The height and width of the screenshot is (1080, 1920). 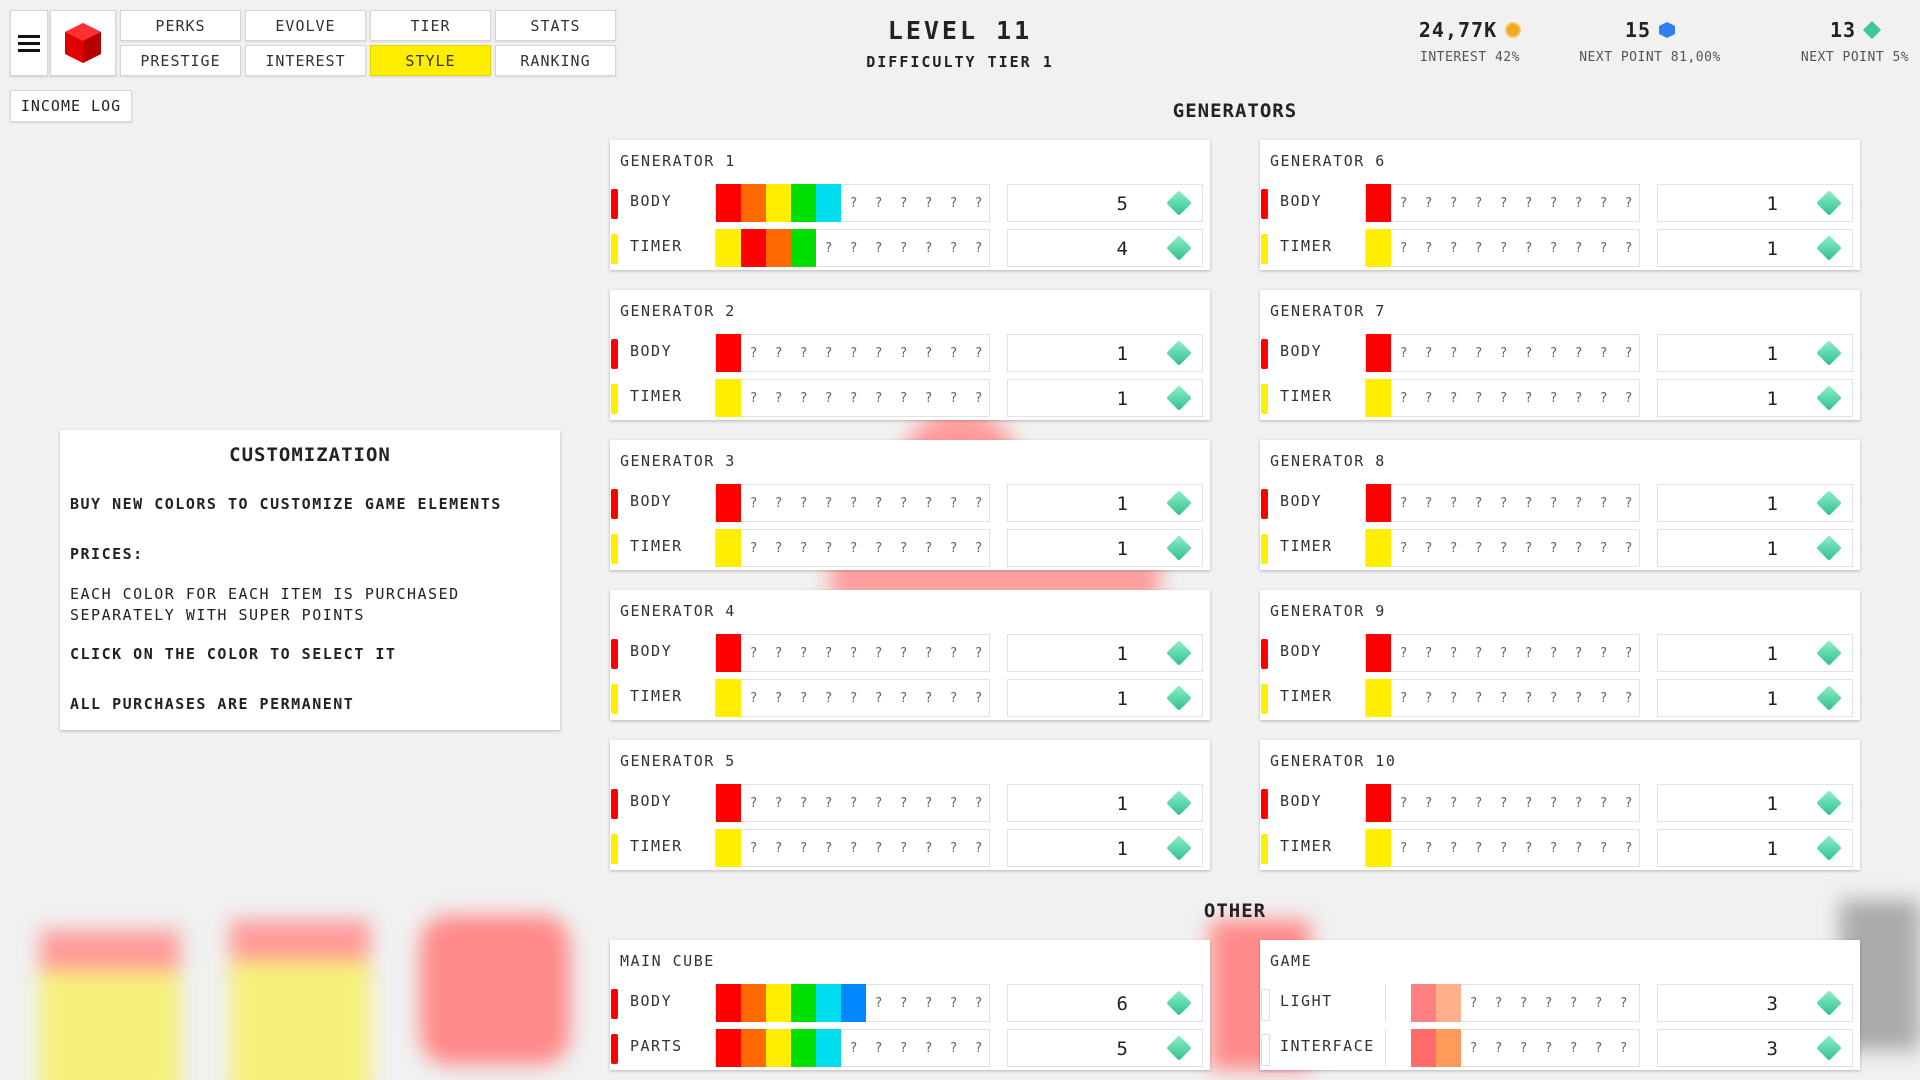 What do you see at coordinates (305, 60) in the screenshot?
I see `tab-interest: INTEREST` at bounding box center [305, 60].